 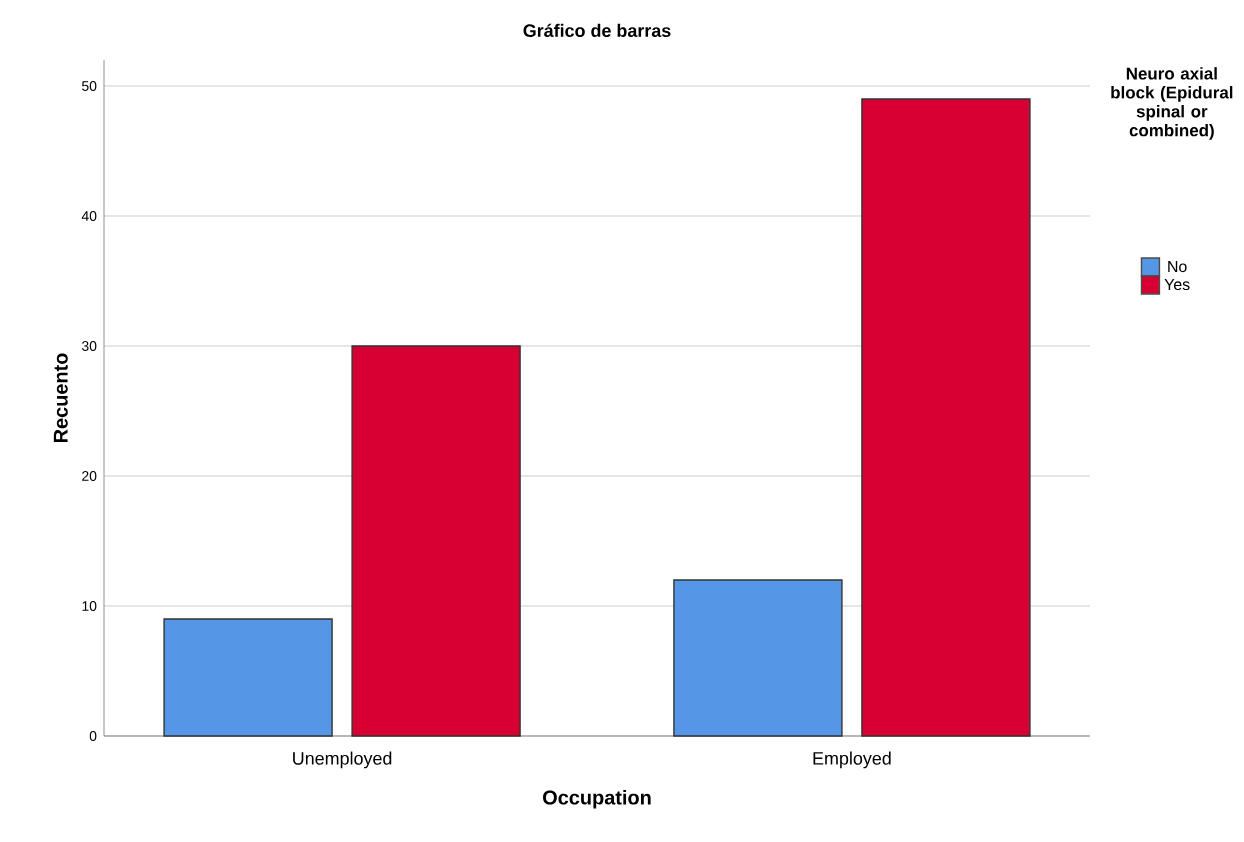 What do you see at coordinates (597, 30) in the screenshot?
I see `chart-title: Gráfico de barras` at bounding box center [597, 30].